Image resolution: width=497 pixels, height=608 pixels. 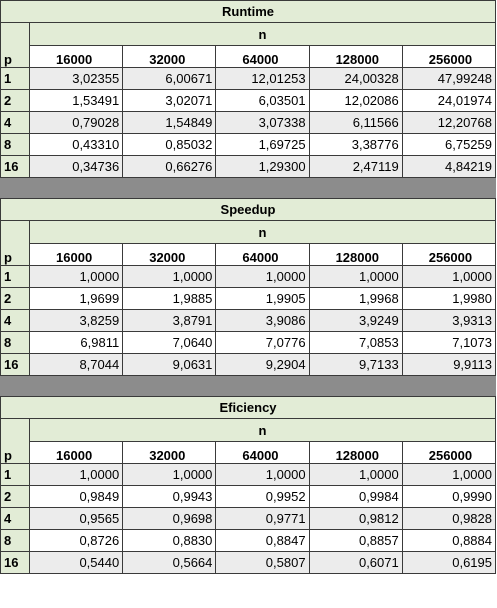 I want to click on table-cell: 3,02071, so click(x=169, y=100).